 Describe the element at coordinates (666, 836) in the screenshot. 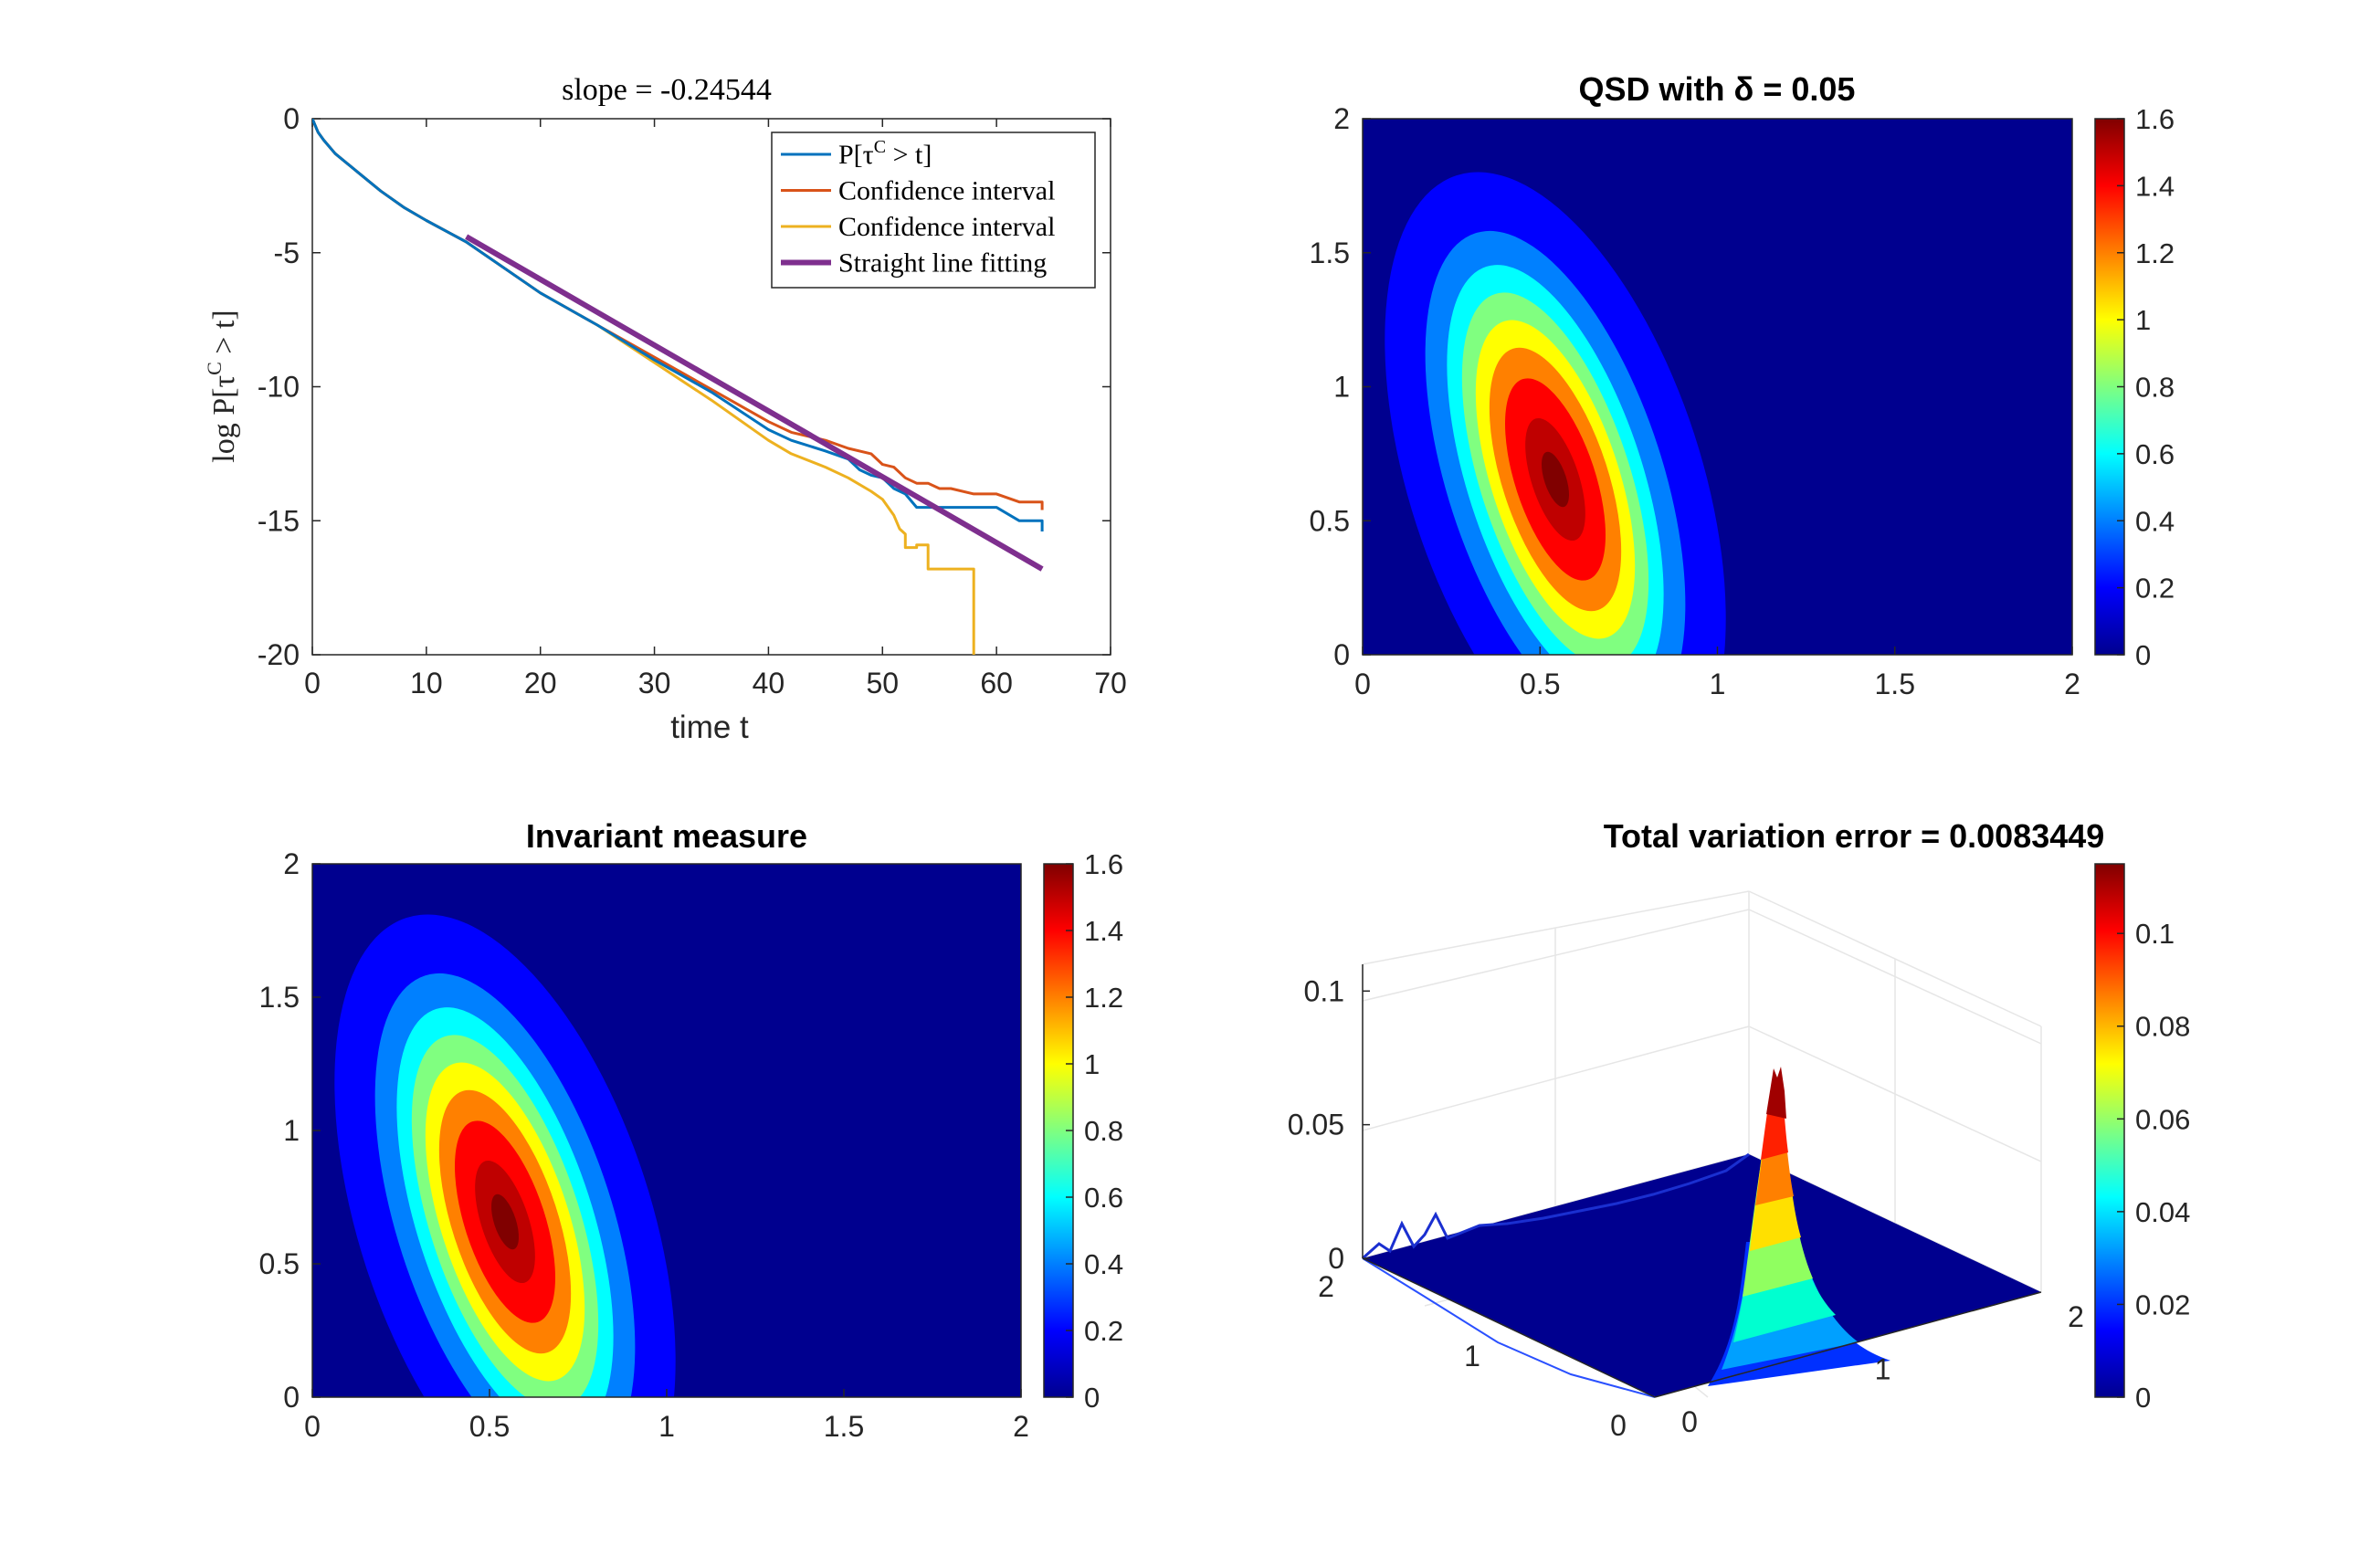

I see `invariant-title: Invariant measure` at that location.